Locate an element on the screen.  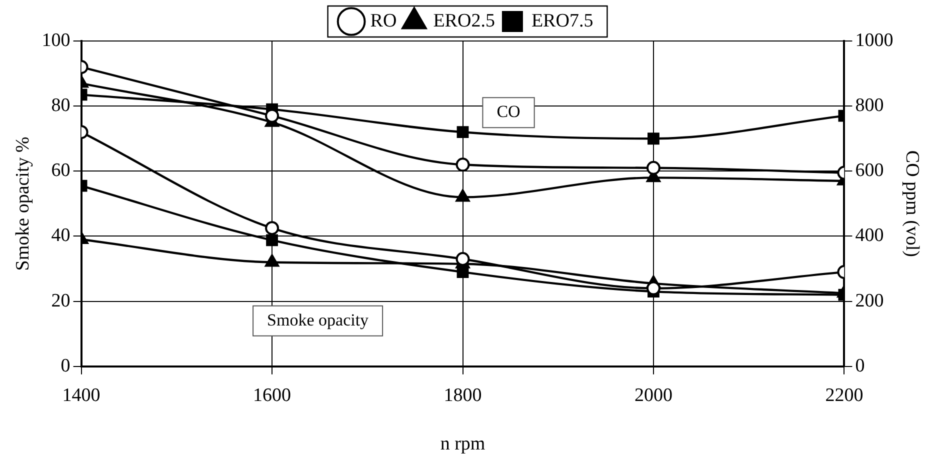
y-tick-label: 100 is located at coordinates (56, 40).